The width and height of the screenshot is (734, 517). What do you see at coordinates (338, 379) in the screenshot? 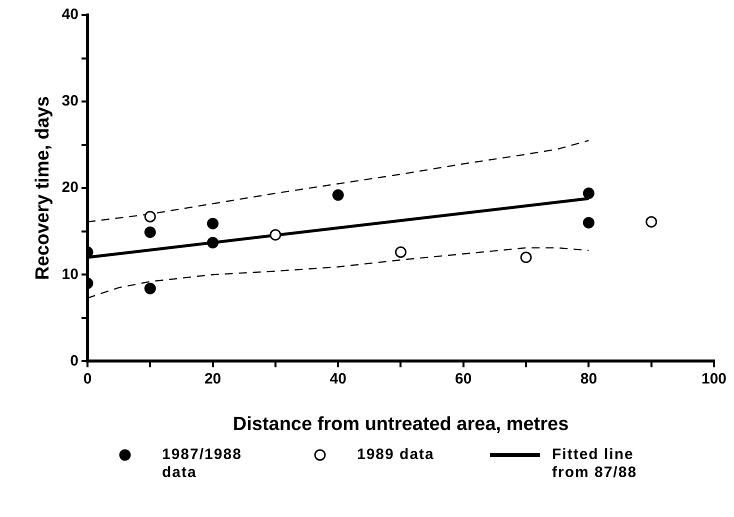
I see `x-tick-label: 40` at bounding box center [338, 379].